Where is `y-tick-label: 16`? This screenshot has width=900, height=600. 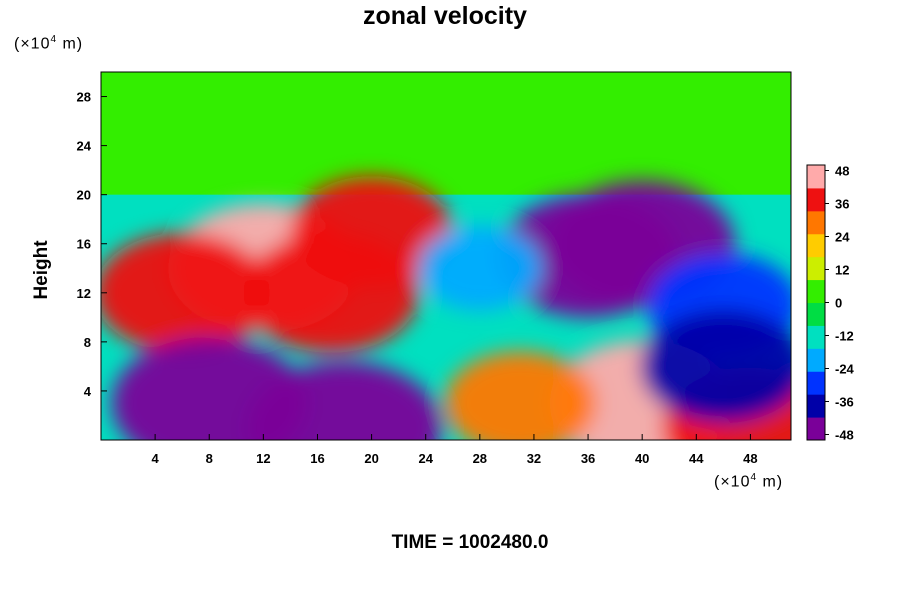 y-tick-label: 16 is located at coordinates (84, 244).